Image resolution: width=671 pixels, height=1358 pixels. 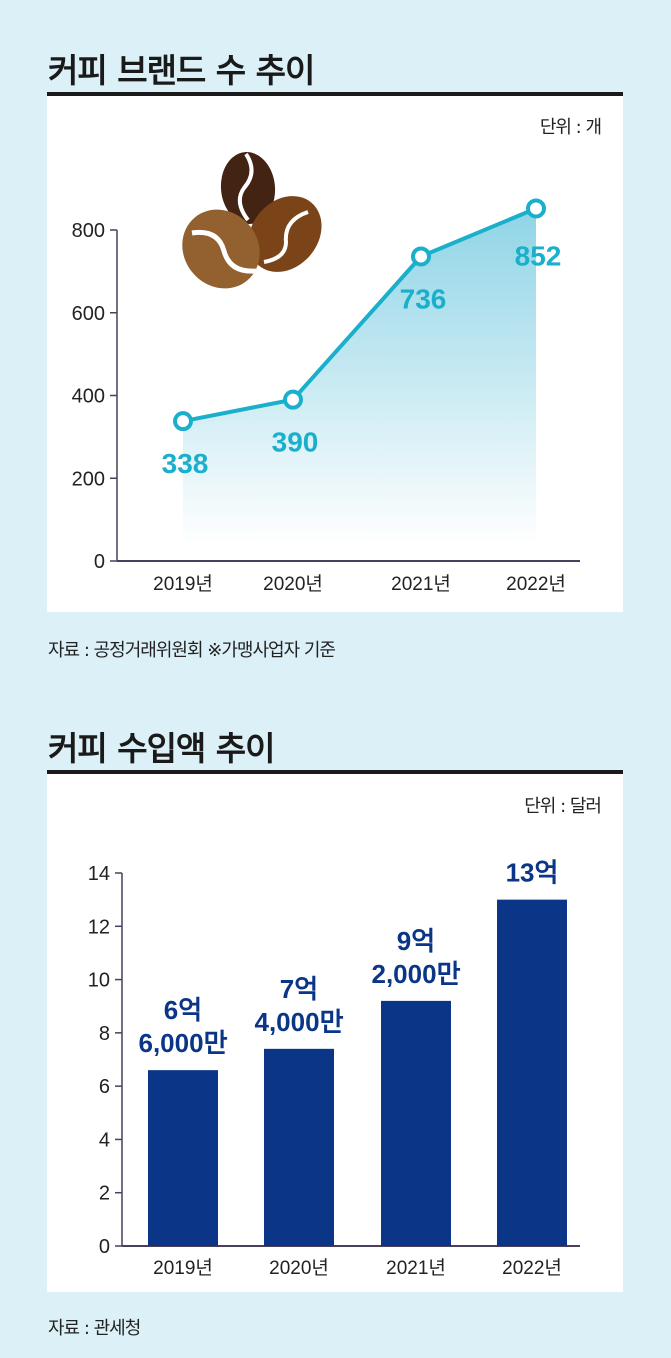 What do you see at coordinates (192, 650) in the screenshot?
I see `chart1-source: 자료 : 공정거래위원회 ※가맹사업자 기준` at bounding box center [192, 650].